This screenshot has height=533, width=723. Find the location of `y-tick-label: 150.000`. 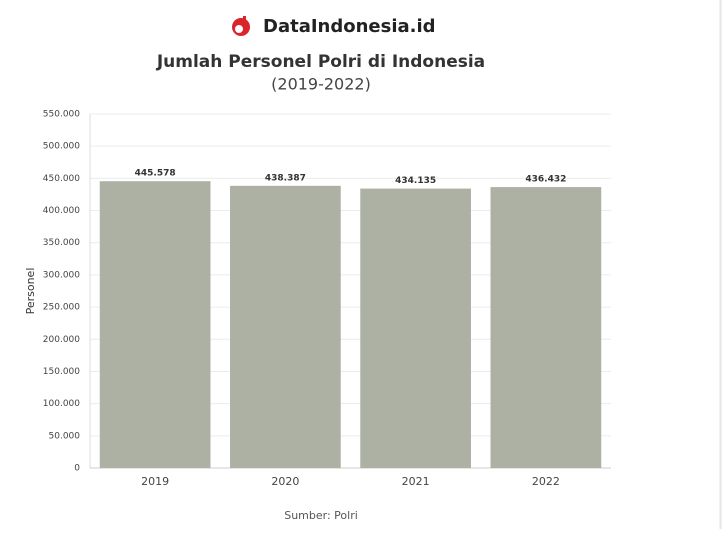

y-tick-label: 150.000 is located at coordinates (61, 372).